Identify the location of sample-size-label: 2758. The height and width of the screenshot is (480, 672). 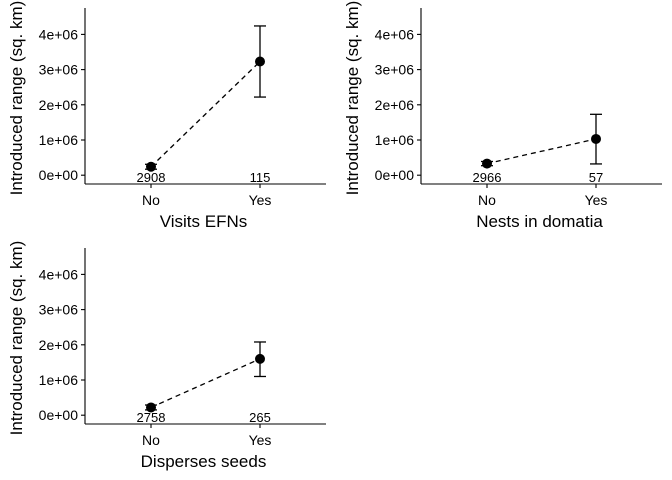
(151, 417).